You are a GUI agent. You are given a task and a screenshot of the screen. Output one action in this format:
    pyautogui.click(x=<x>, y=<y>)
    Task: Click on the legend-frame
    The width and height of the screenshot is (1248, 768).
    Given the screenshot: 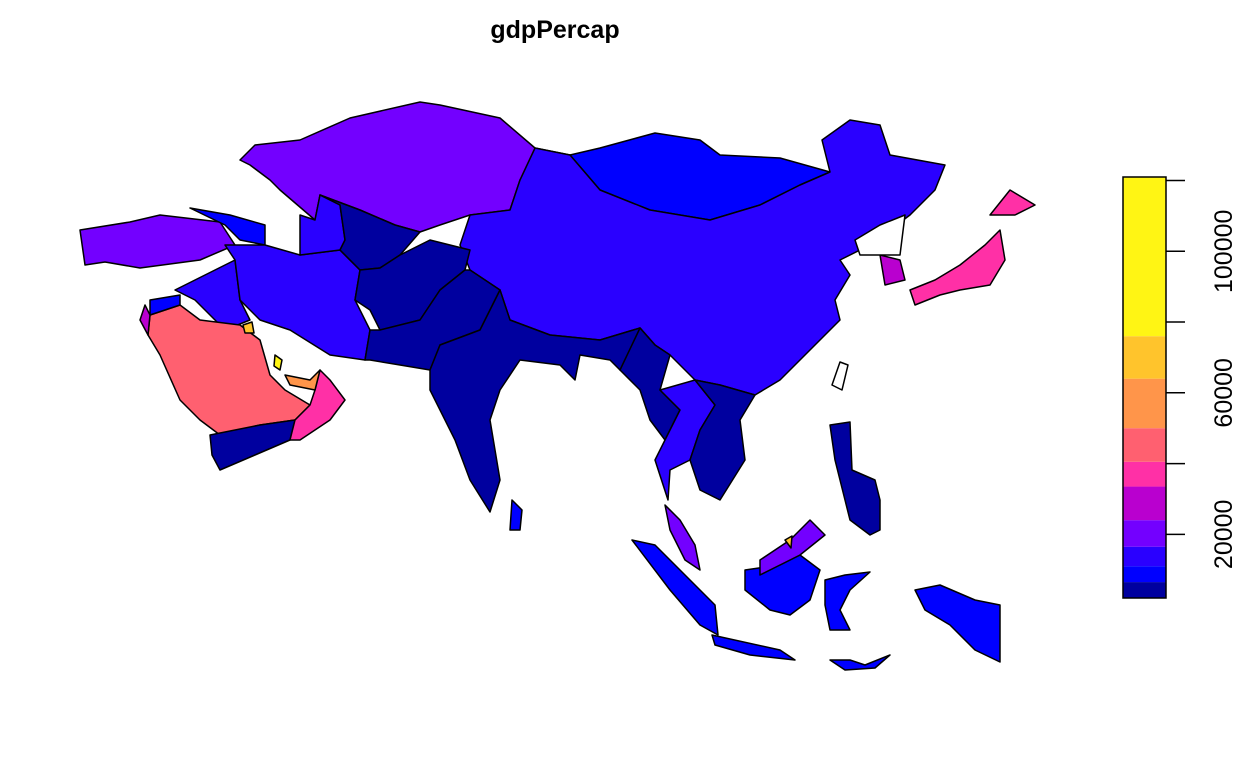 What is the action you would take?
    pyautogui.click(x=1144, y=387)
    